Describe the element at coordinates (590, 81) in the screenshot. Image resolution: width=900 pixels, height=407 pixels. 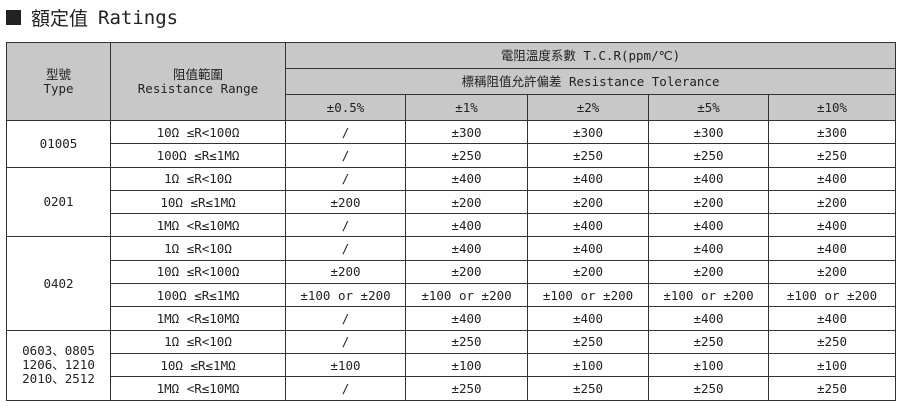
I see `tolerance-header: 標稱阻值允許偏差 Resistance Tolerance` at that location.